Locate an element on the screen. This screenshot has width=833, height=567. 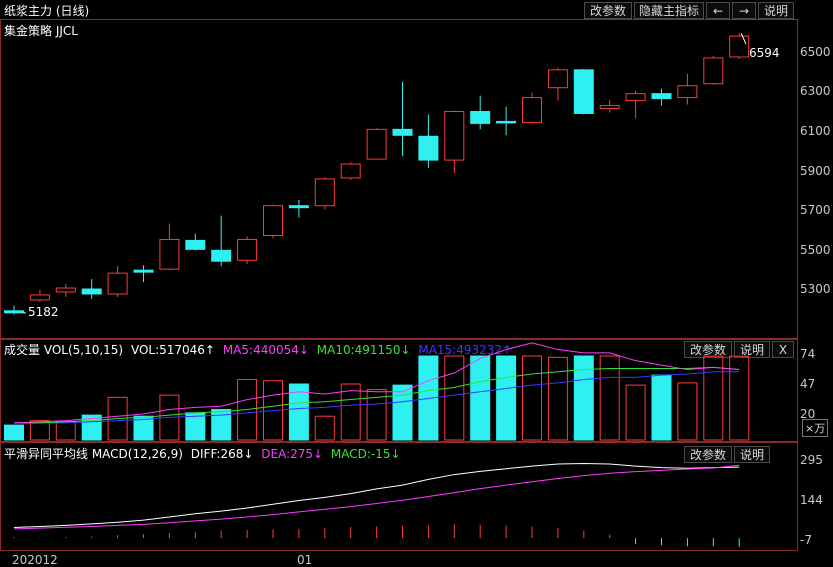
volume-ma15-line is located at coordinates (377, 397).